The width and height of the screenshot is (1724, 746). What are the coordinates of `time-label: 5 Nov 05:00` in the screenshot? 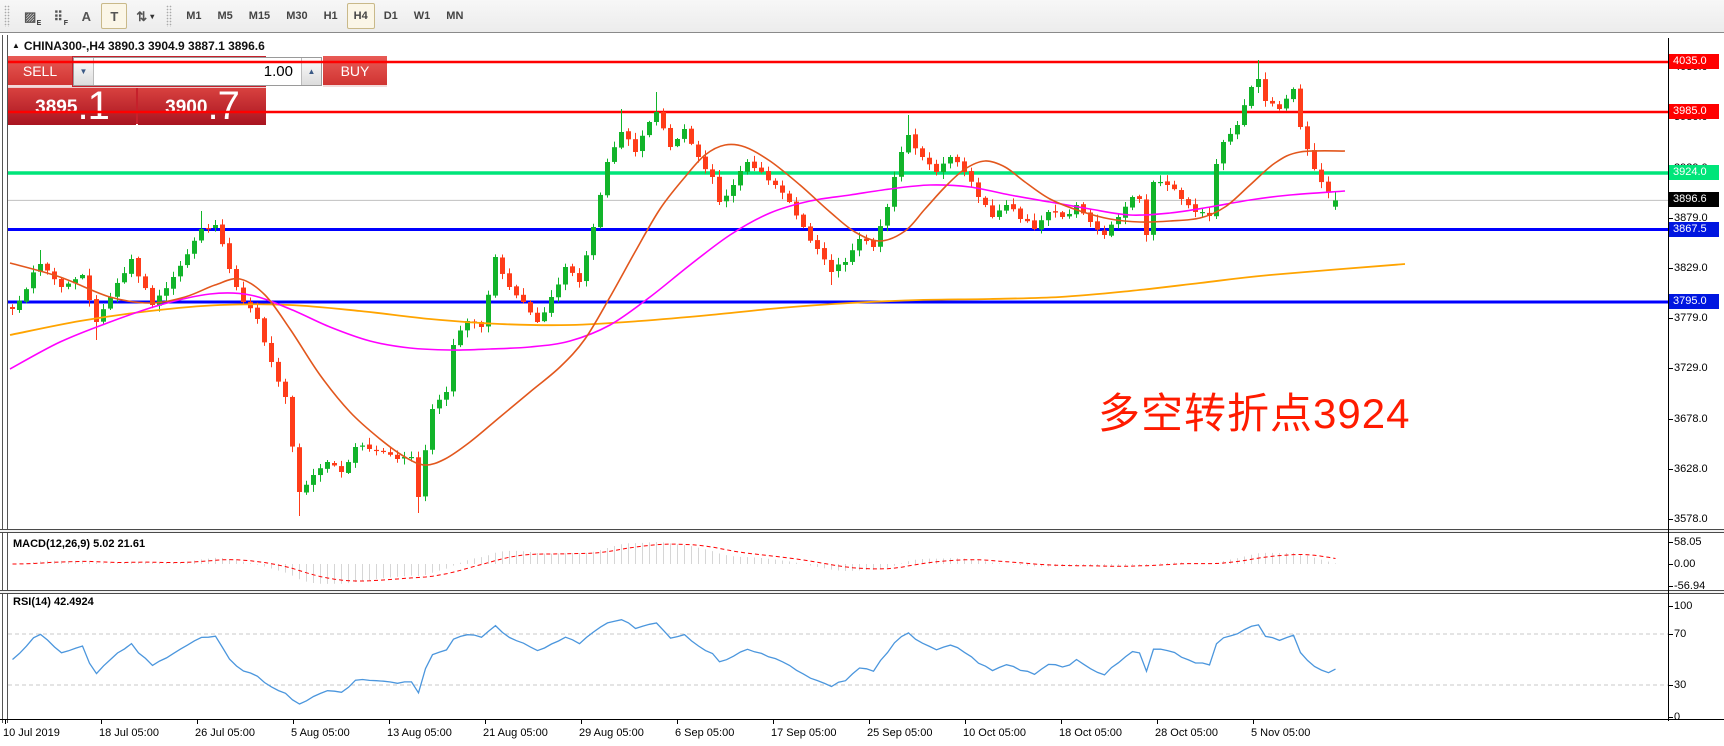 It's located at (1281, 733).